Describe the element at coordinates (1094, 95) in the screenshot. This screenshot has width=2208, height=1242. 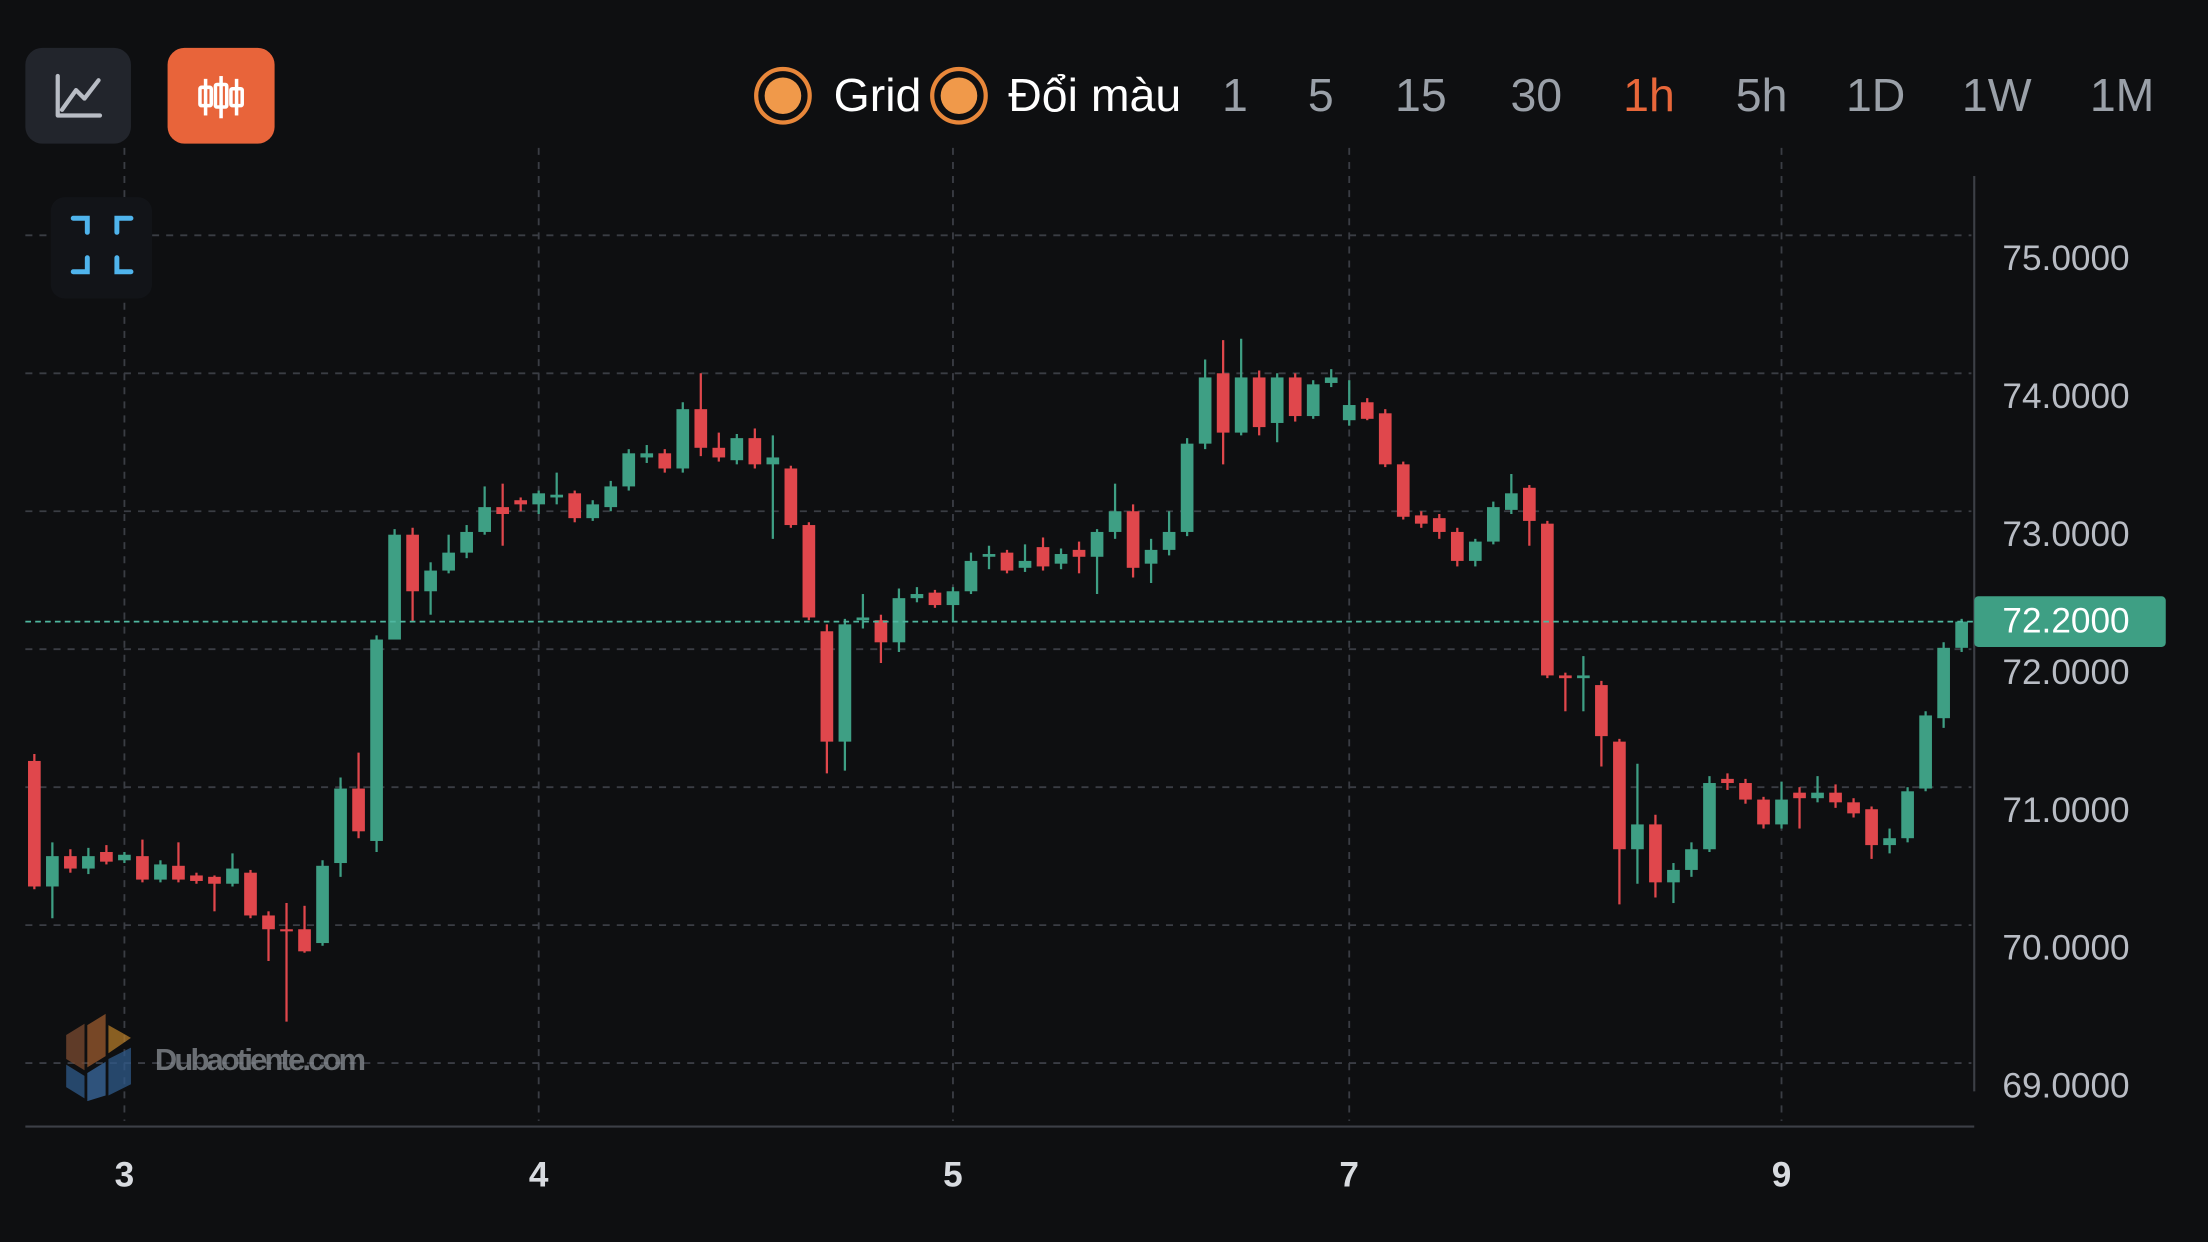
I see `color-label: Đổi màu` at that location.